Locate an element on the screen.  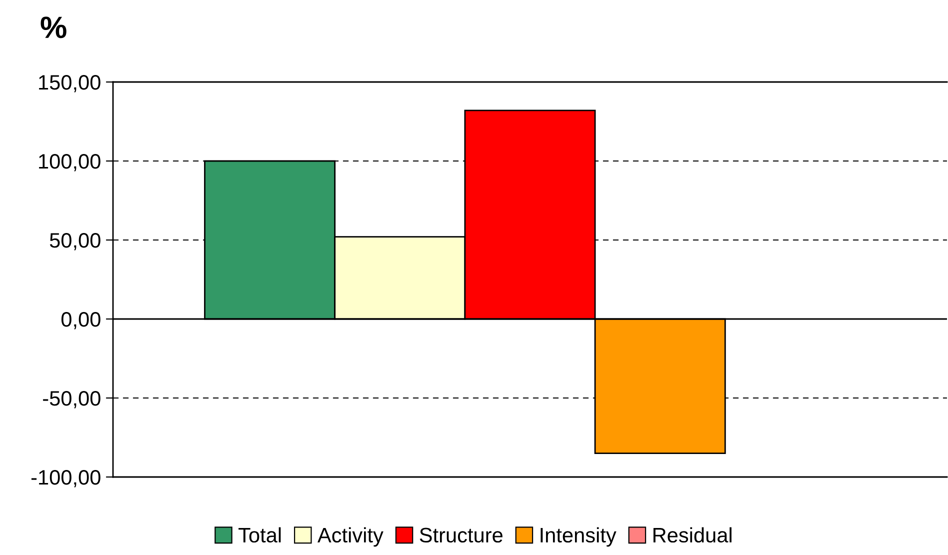
y-tick-label: 0,00 is located at coordinates (80, 321).